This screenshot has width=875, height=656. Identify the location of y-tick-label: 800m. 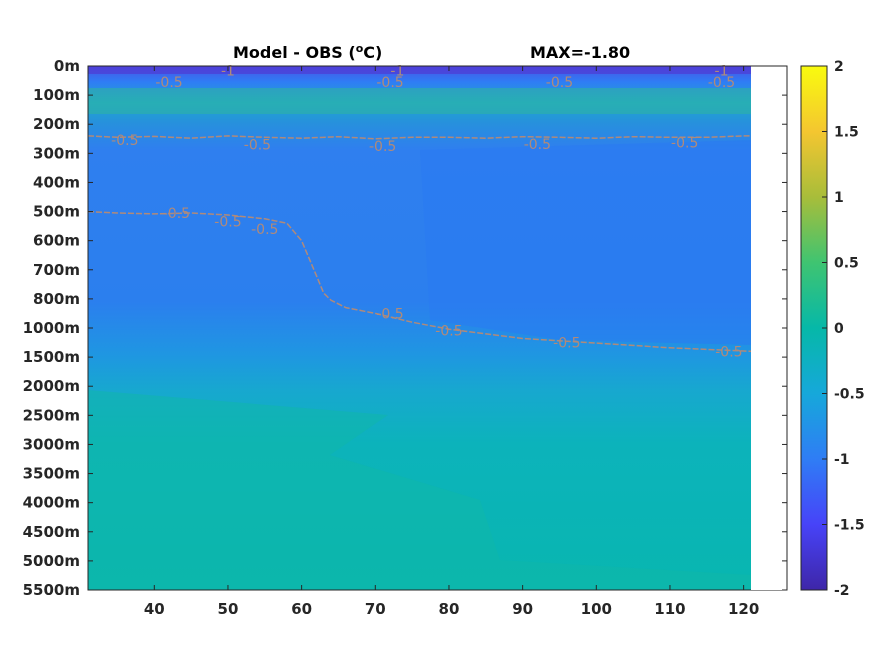
(56, 299).